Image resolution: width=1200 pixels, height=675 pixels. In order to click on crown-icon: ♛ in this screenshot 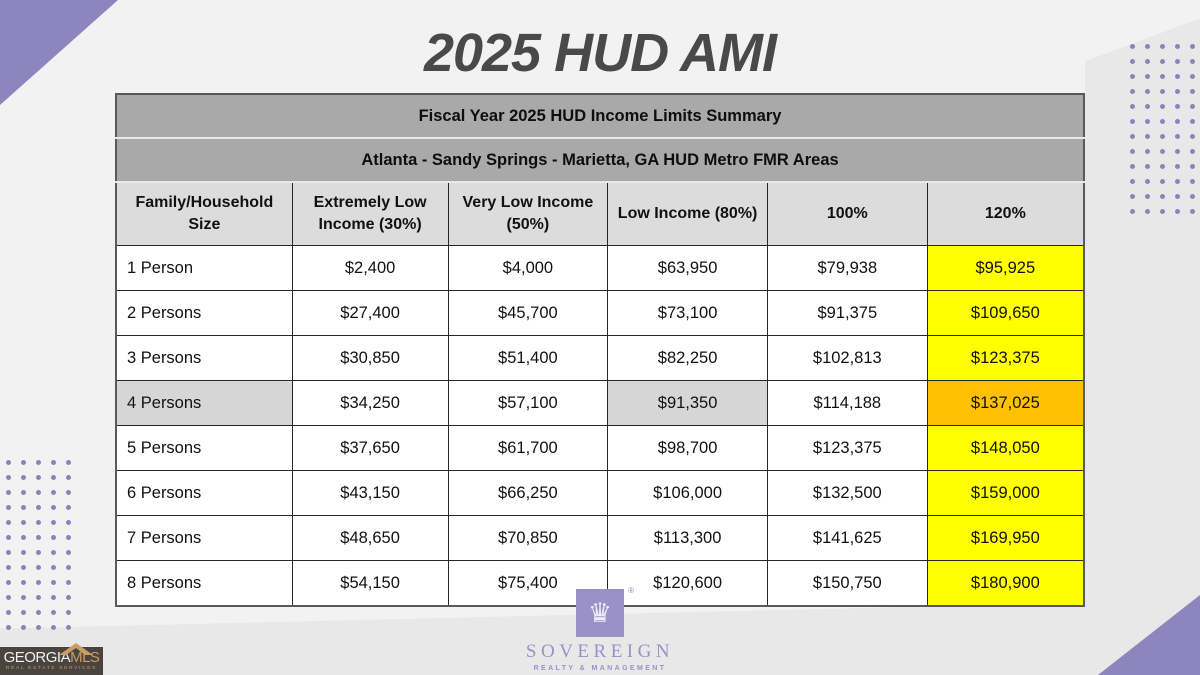, I will do `click(600, 612)`.